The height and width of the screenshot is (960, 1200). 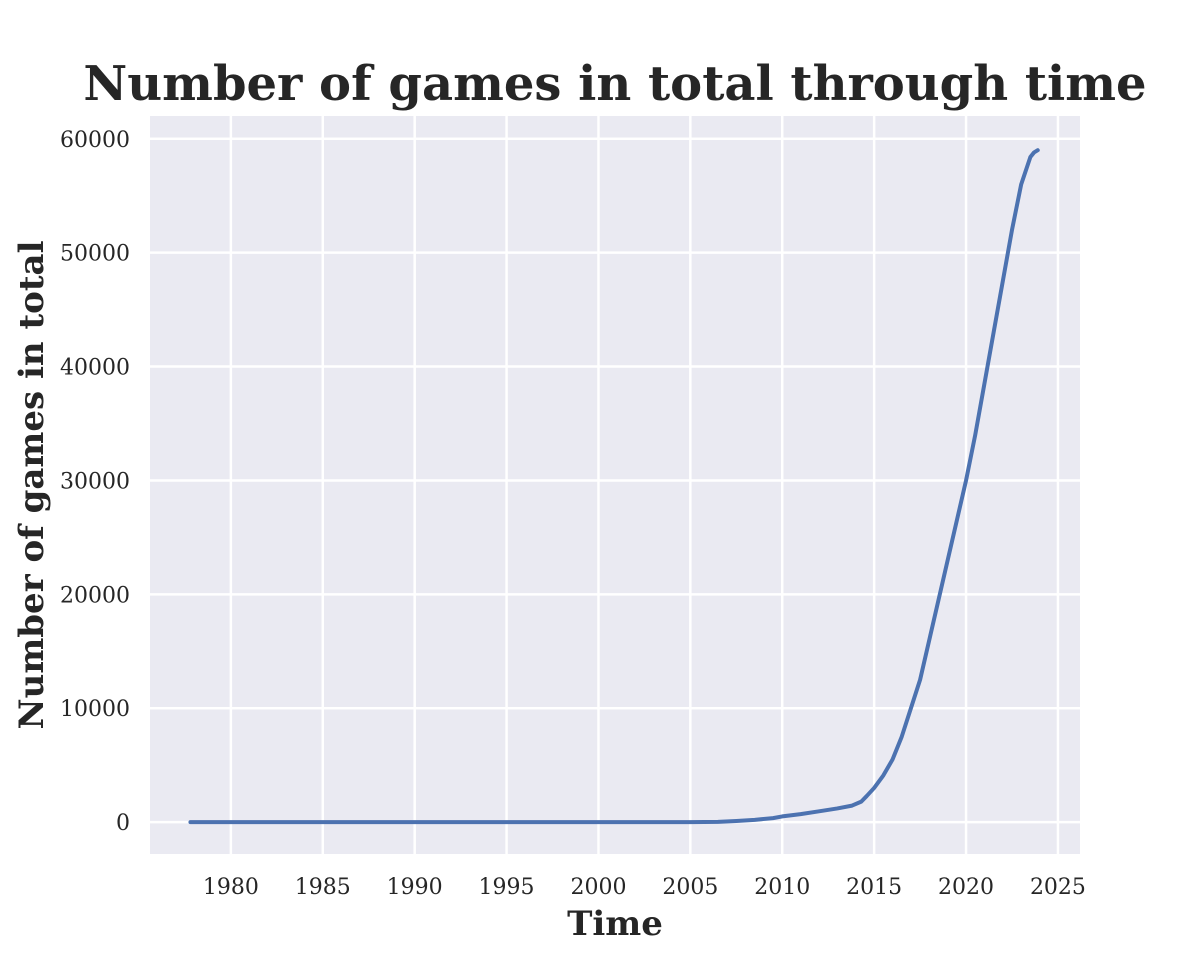 I want to click on x-tick-label: 2000, so click(x=598, y=887).